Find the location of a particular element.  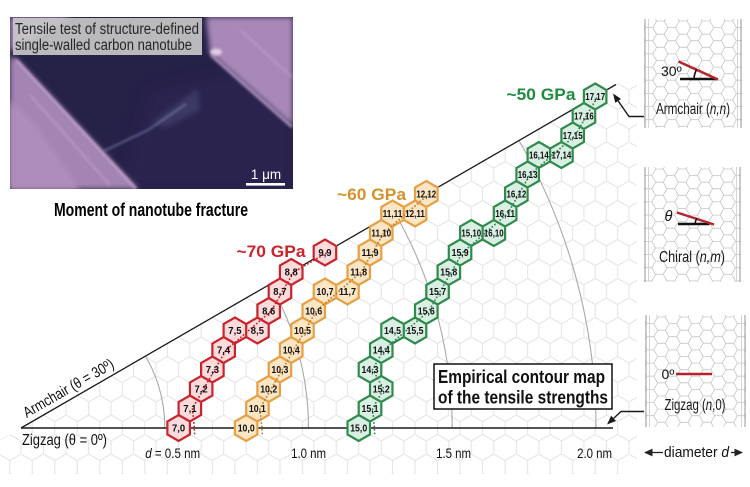

svg-text: 8,7 is located at coordinates (280, 292).